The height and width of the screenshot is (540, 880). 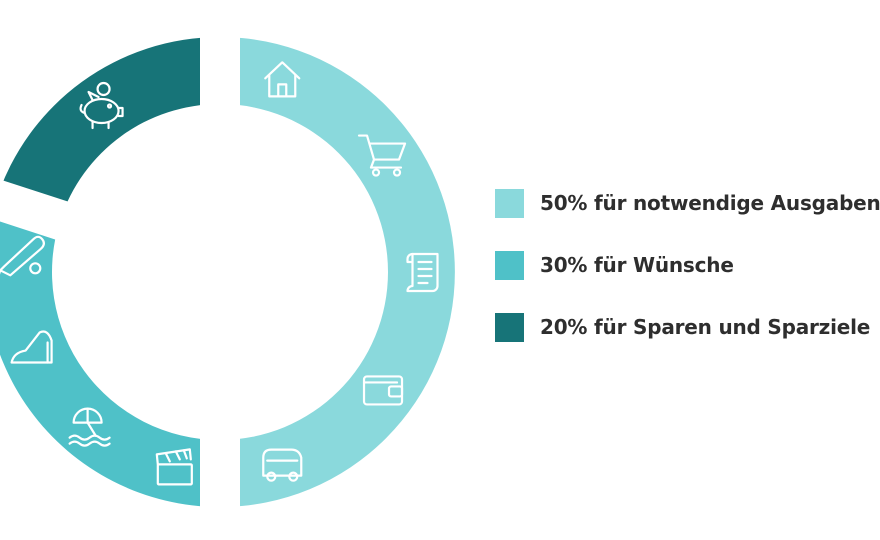 I want to click on film-clapper-icon, so click(x=174, y=467).